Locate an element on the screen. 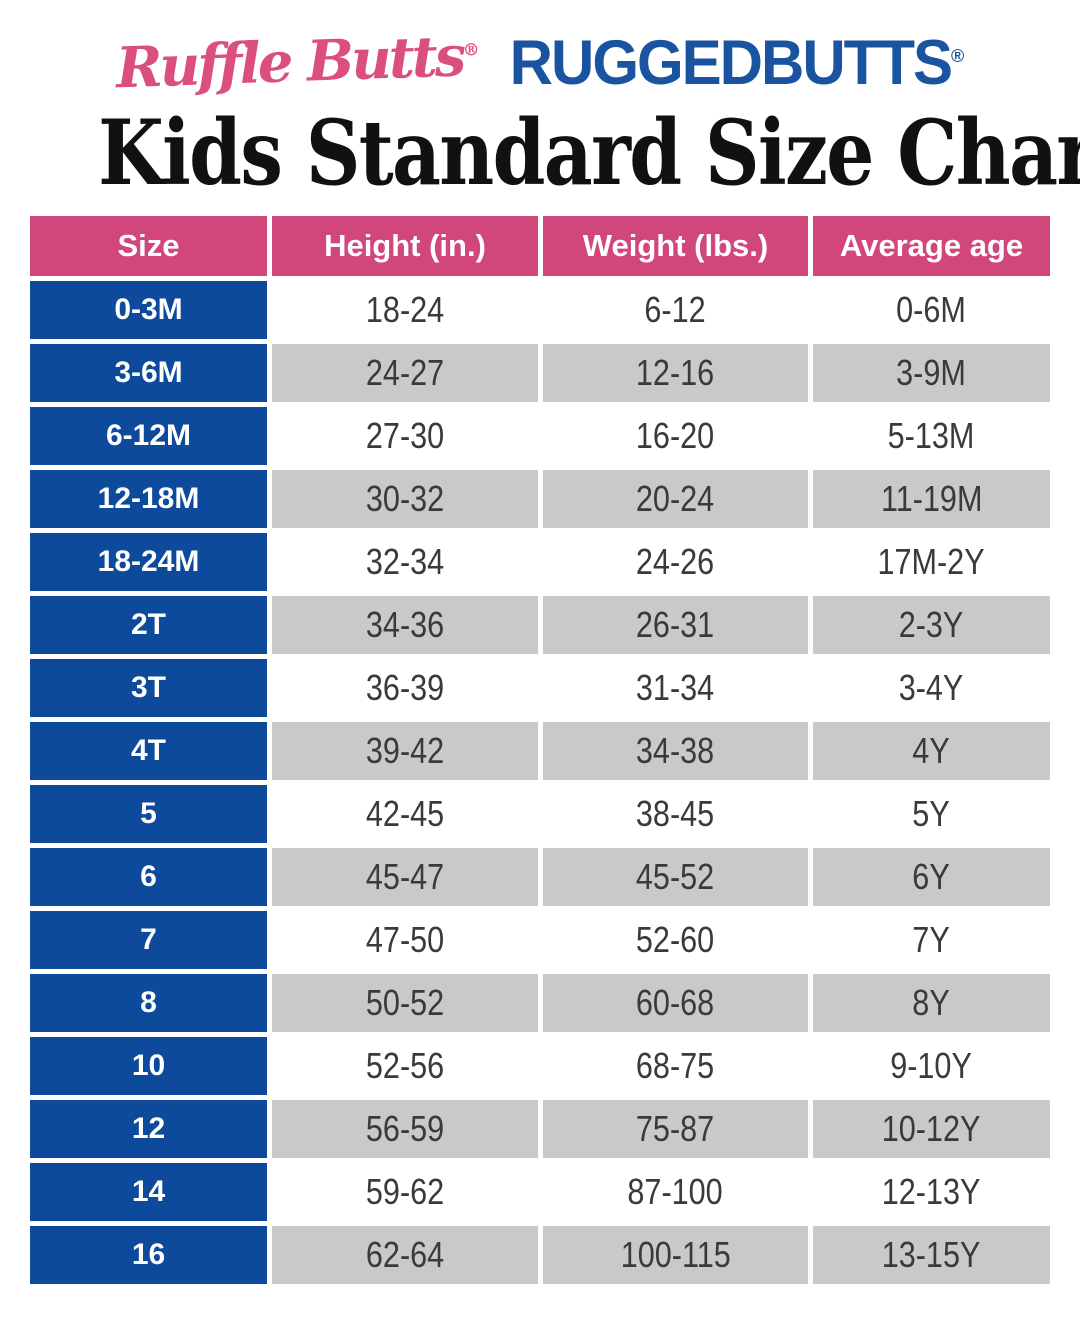 This screenshot has height=1320, width=1080. weight-cell: 34-38 is located at coordinates (675, 751).